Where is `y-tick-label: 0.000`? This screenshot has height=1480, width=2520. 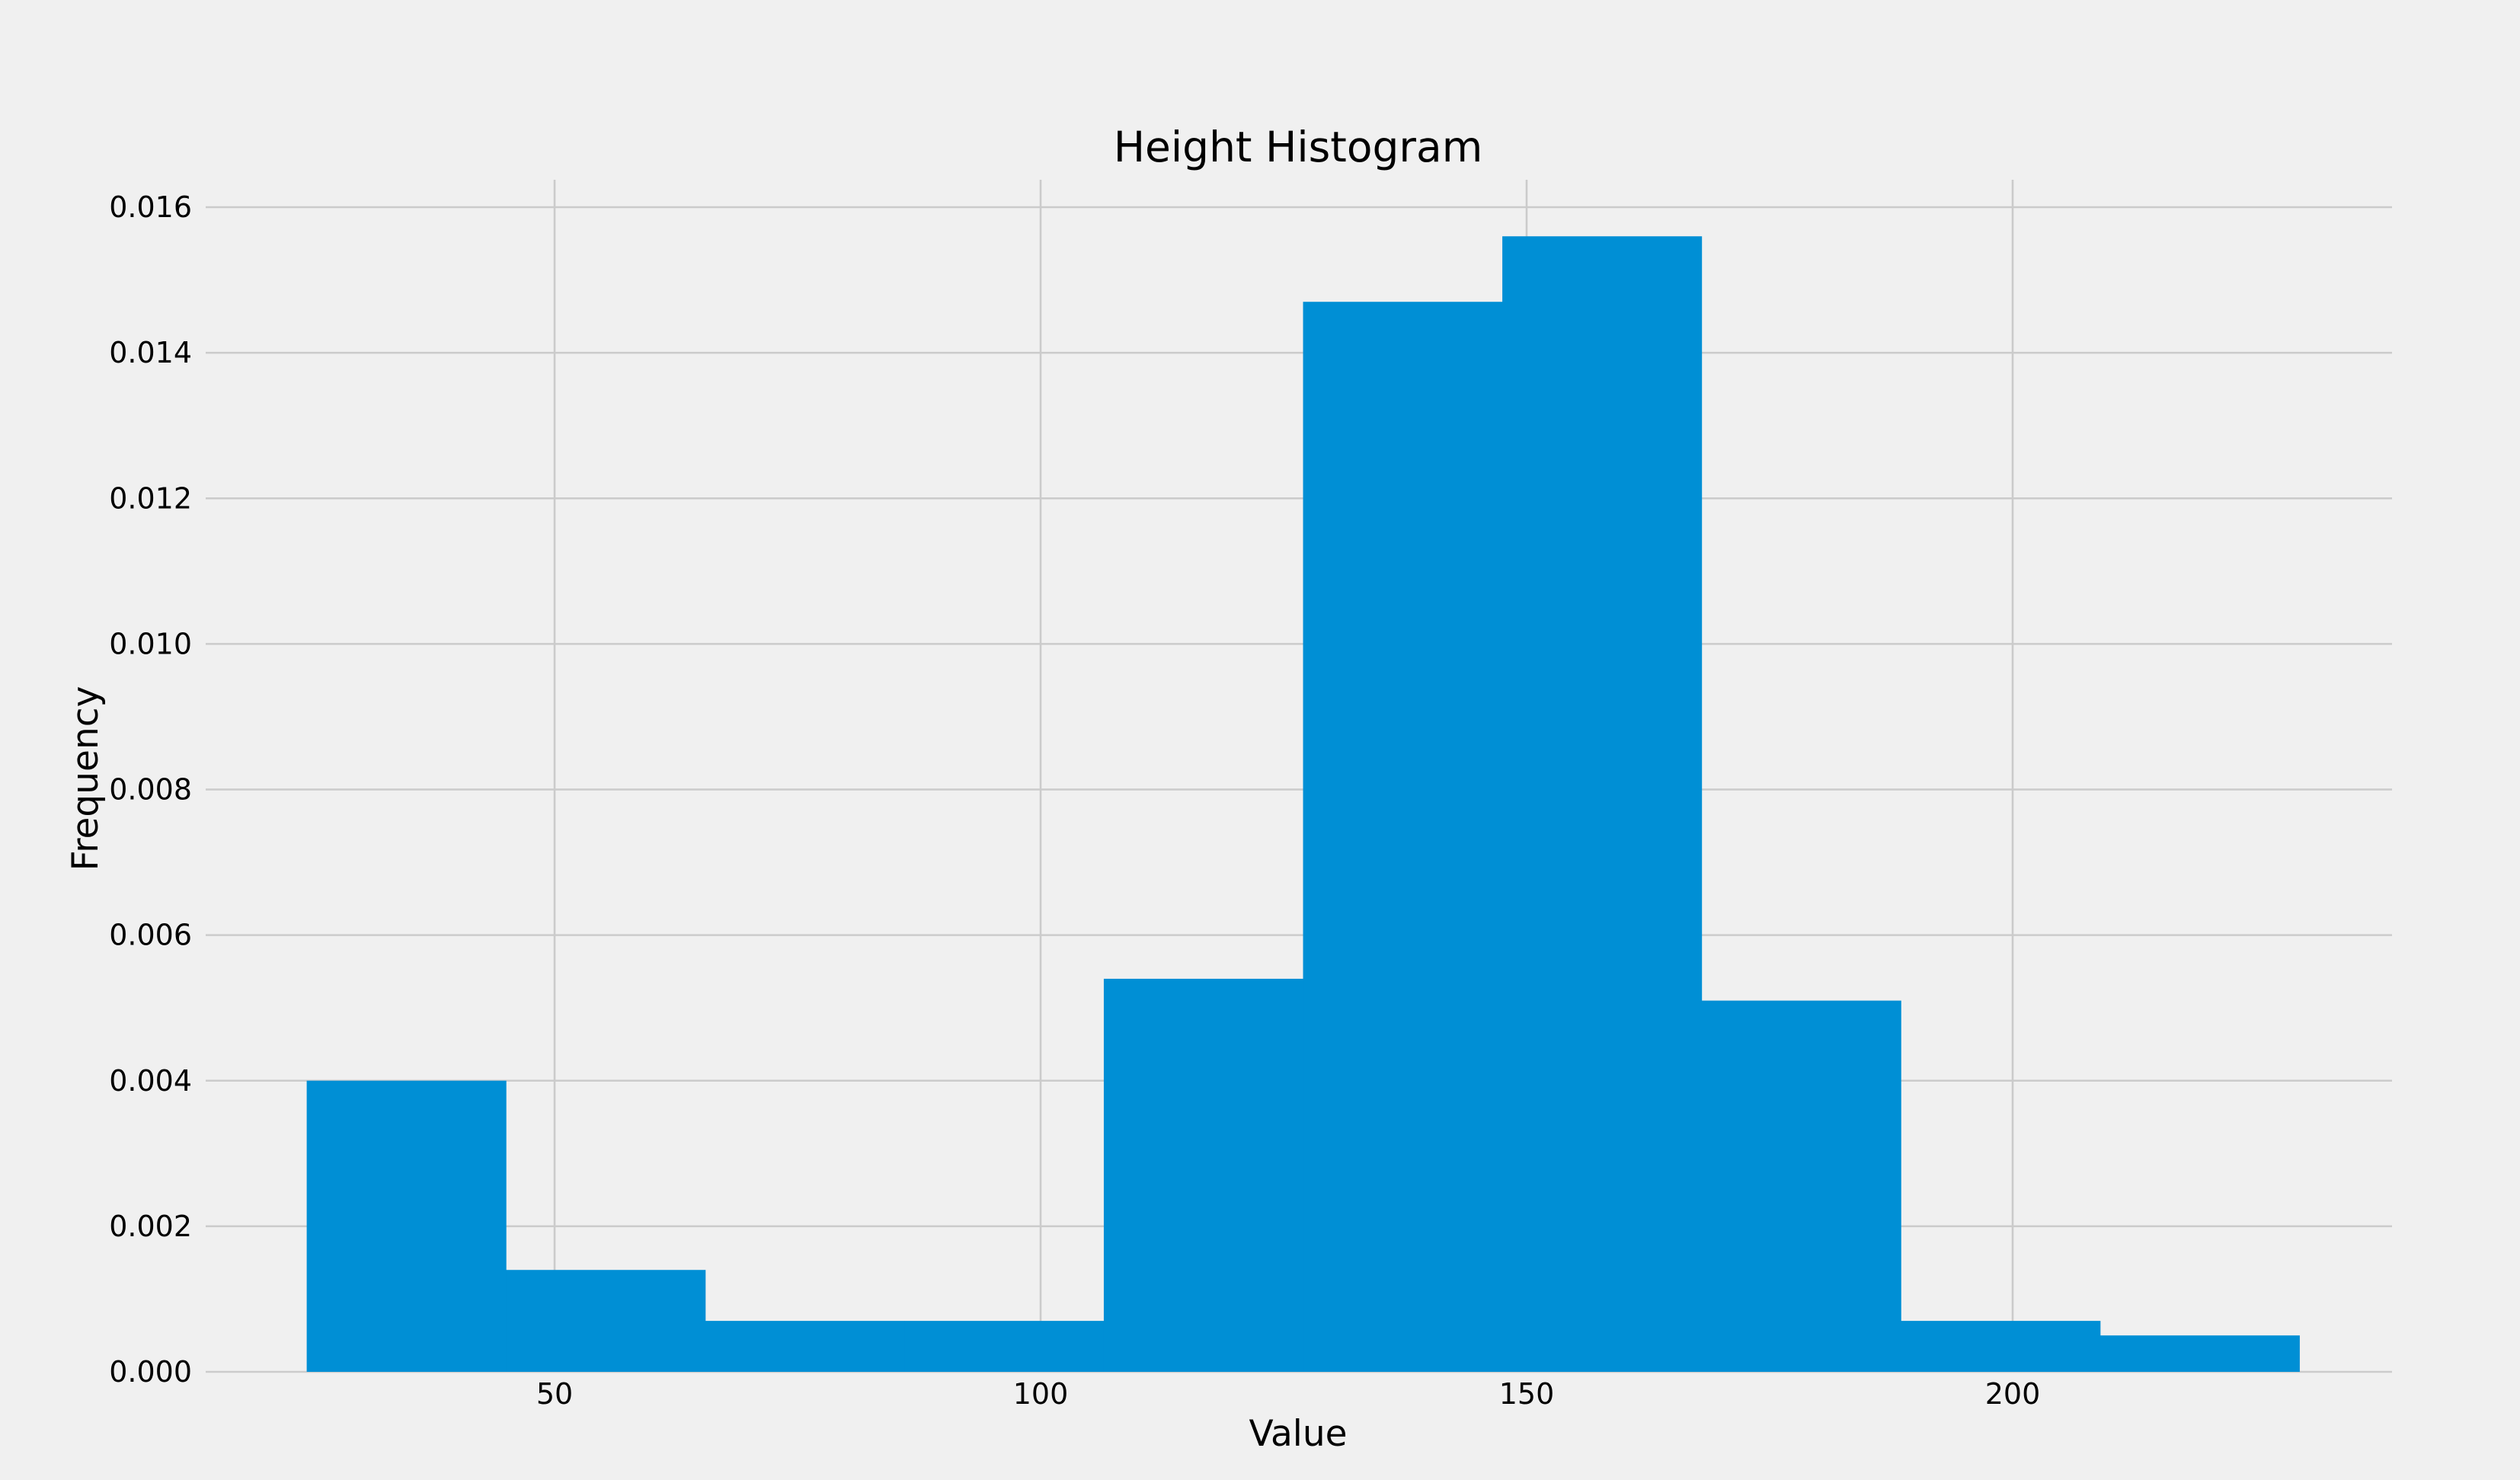 y-tick-label: 0.000 is located at coordinates (150, 1372).